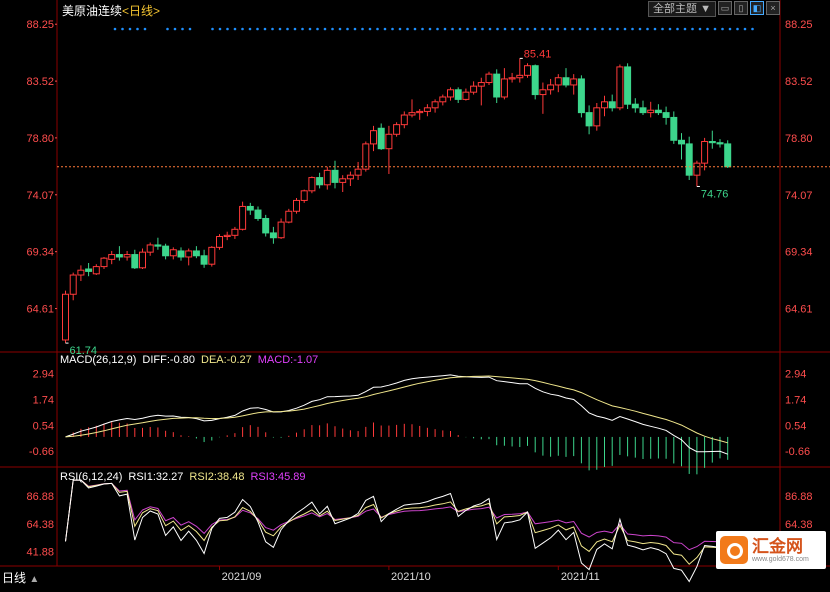 This screenshot has height=592, width=830. I want to click on rsi-name: RSI(6,12,24), so click(91, 477).